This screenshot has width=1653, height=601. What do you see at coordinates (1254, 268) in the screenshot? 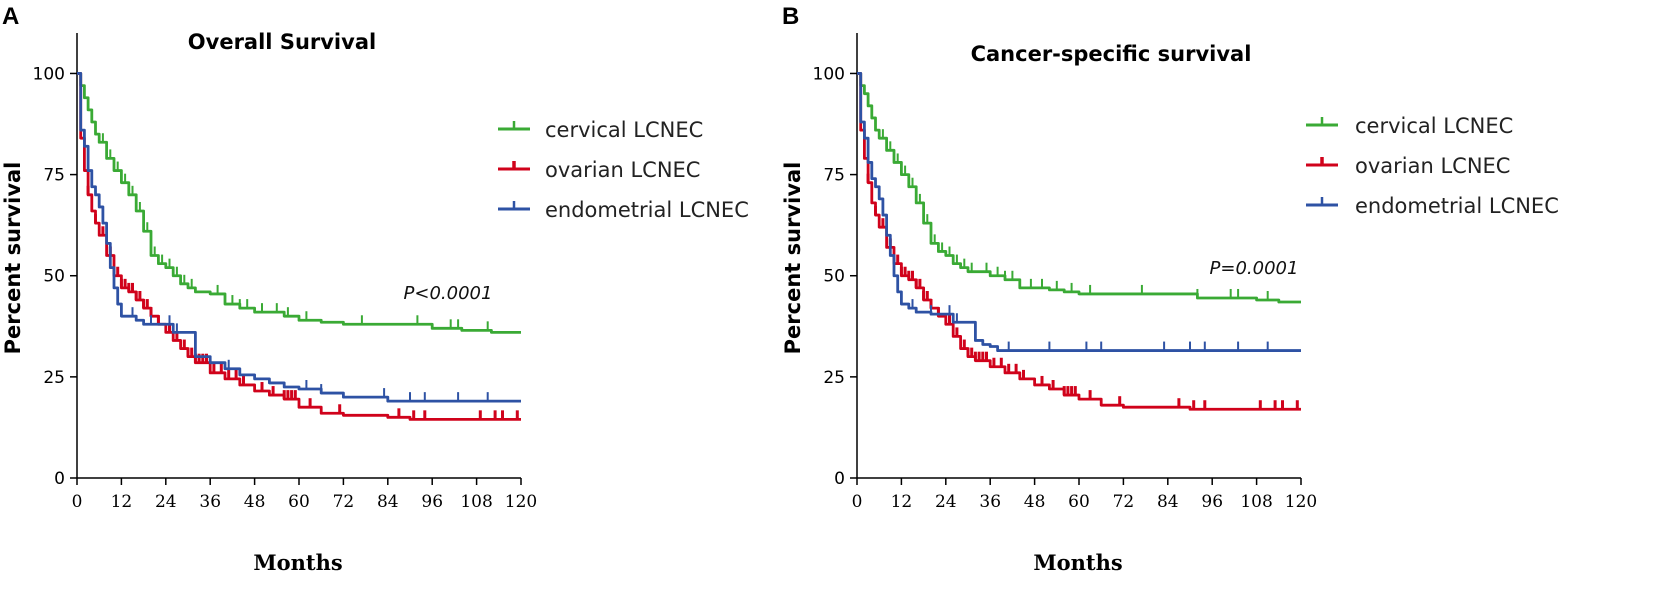
I see `p-value-annotation: P=0.0001` at bounding box center [1254, 268].